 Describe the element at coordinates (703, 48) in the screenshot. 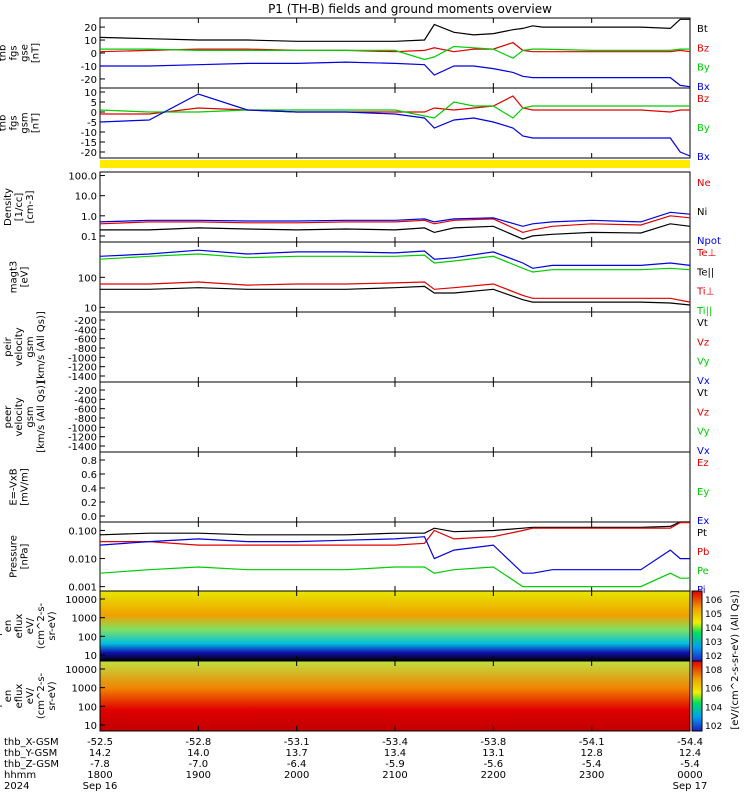

I see `legend-label: Bz` at that location.